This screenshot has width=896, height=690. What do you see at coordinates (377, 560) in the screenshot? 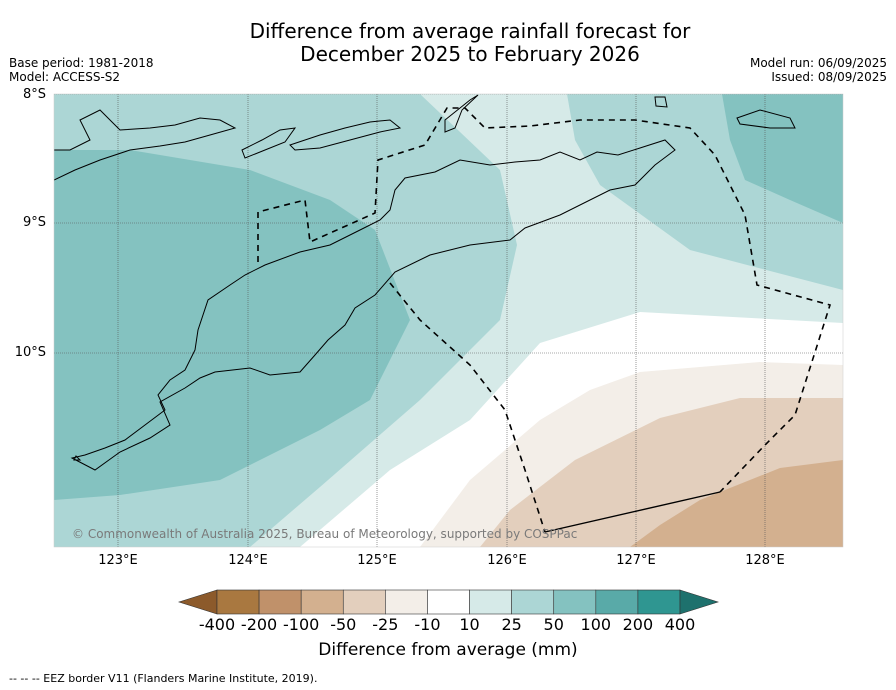
I see `lon-label-125e: 125°E` at bounding box center [377, 560].